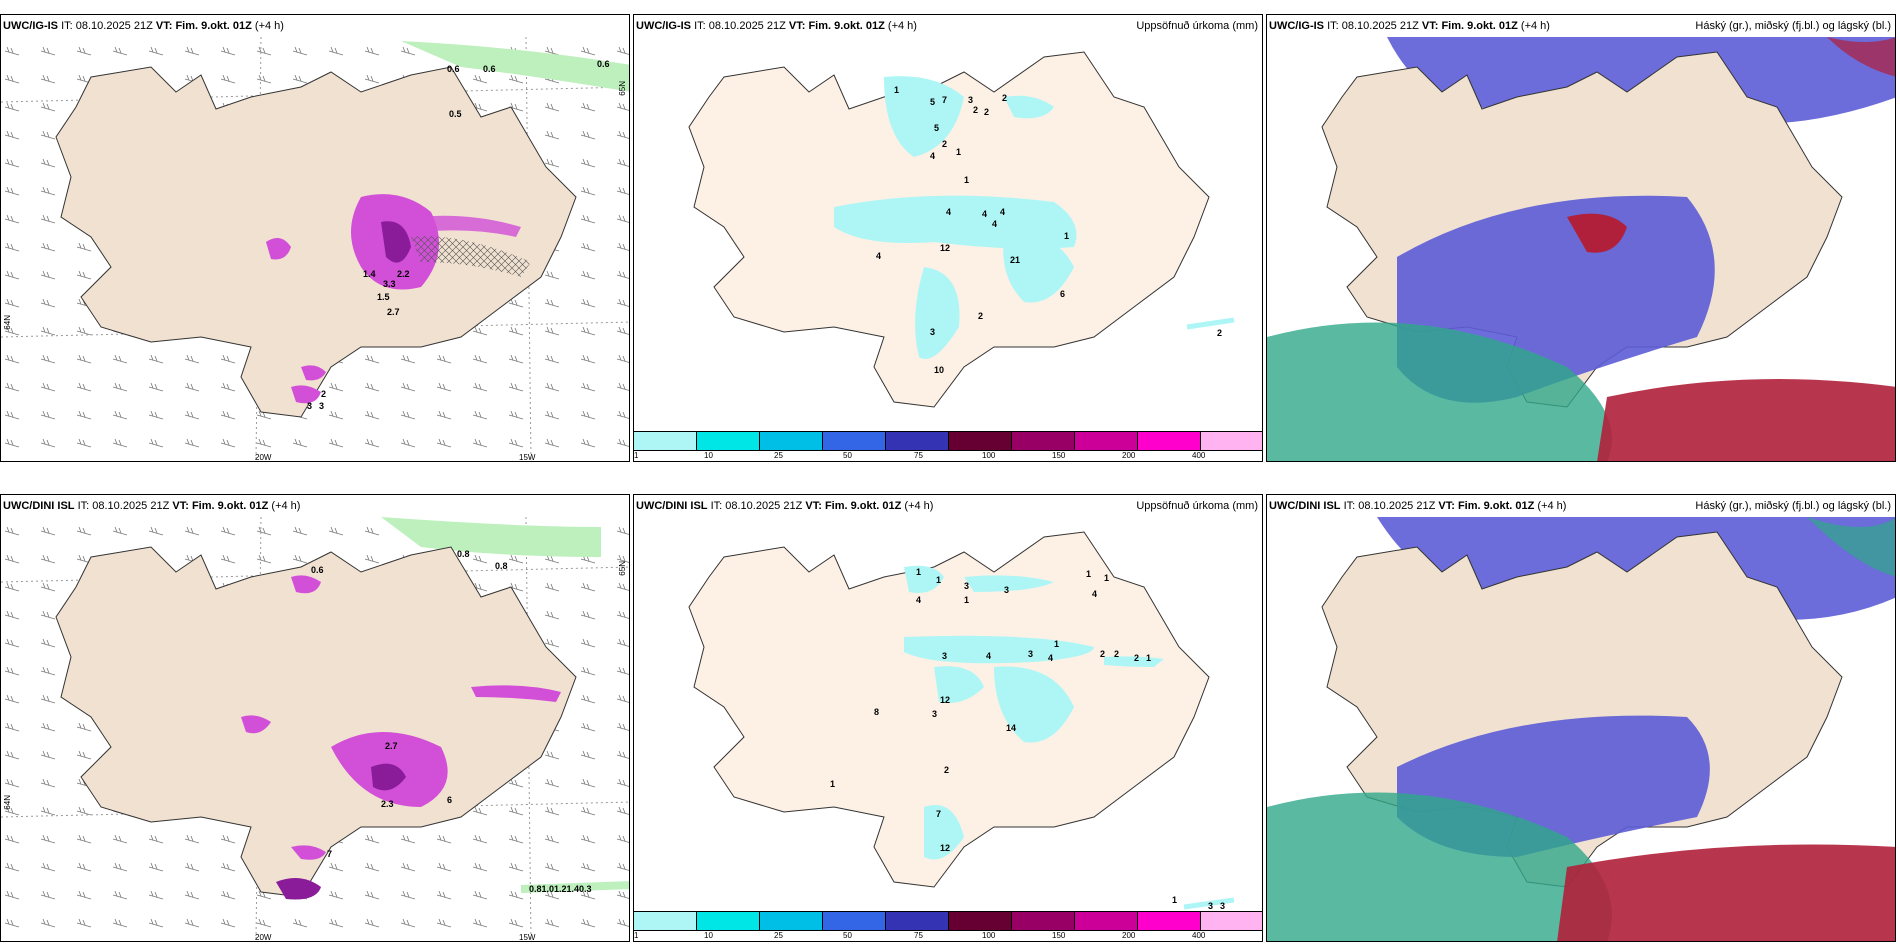  I want to click on precip-value: 7, so click(938, 814).